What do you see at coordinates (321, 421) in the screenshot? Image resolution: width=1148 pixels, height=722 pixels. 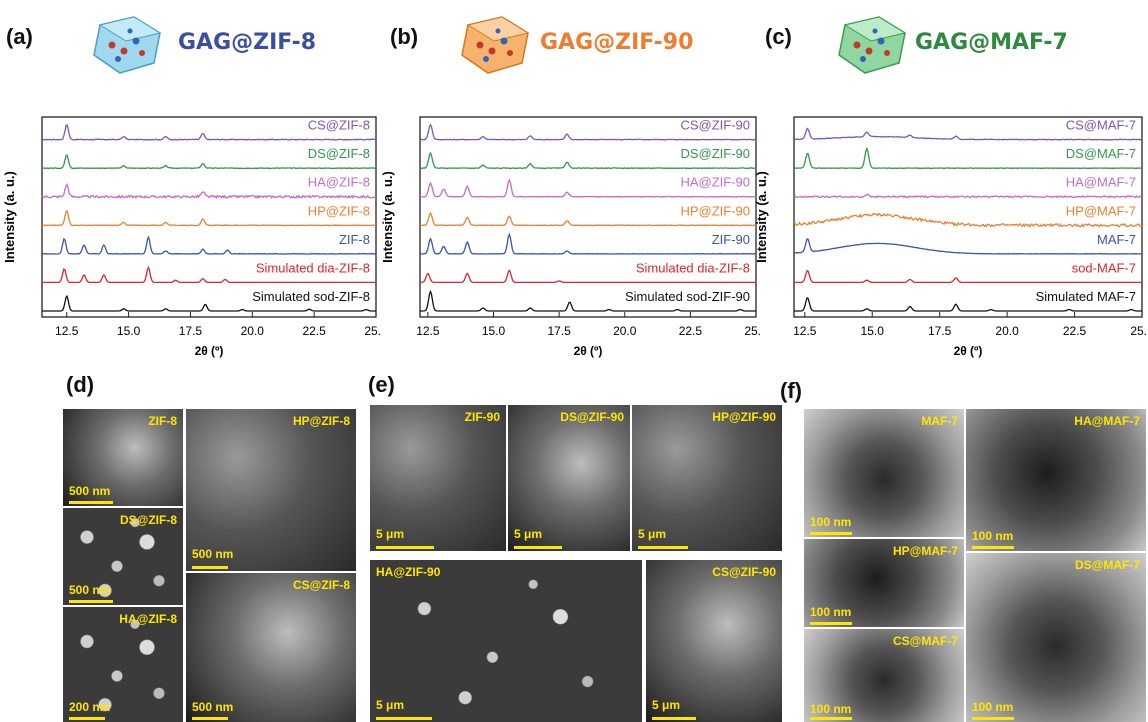 I see `micro-label: HP@ZIF-8` at bounding box center [321, 421].